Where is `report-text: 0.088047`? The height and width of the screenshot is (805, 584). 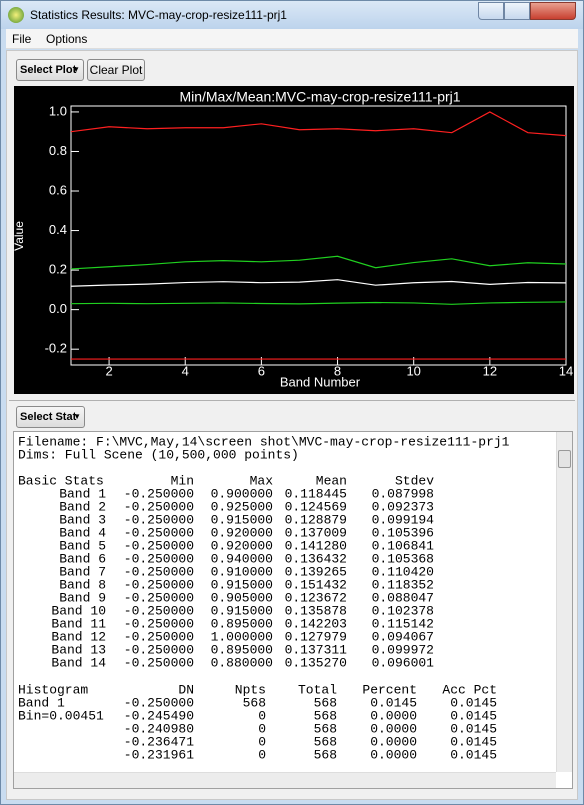
report-text: 0.088047 is located at coordinates (403, 597).